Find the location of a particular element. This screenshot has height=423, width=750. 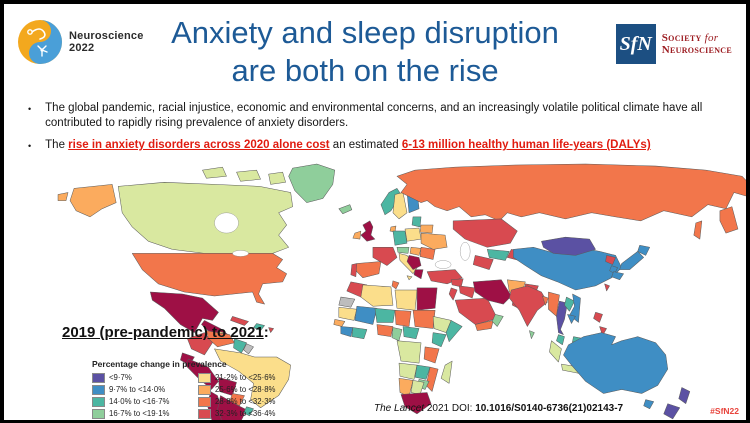

legend-item: <9·7% is located at coordinates (139, 377).